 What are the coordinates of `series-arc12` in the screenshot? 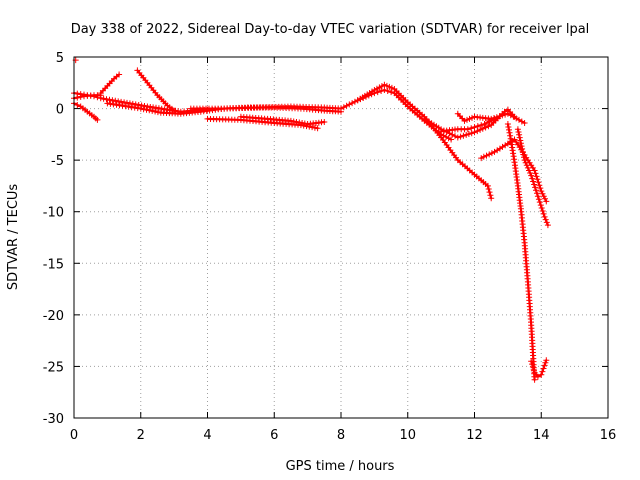 It's located at (404, 115).